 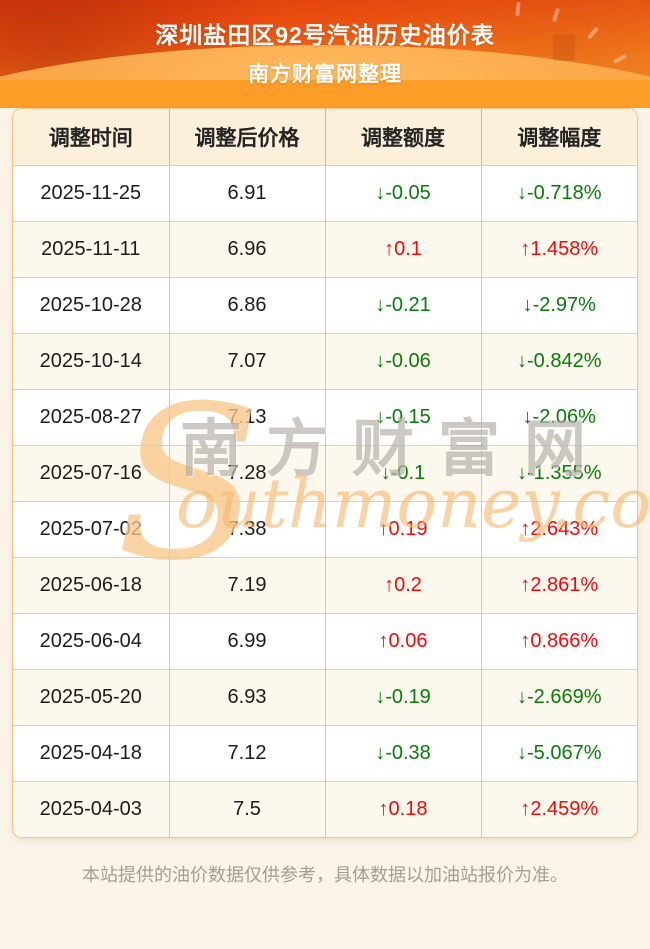 I want to click on cell-change-pct: ↓-5.067%, so click(x=559, y=752).